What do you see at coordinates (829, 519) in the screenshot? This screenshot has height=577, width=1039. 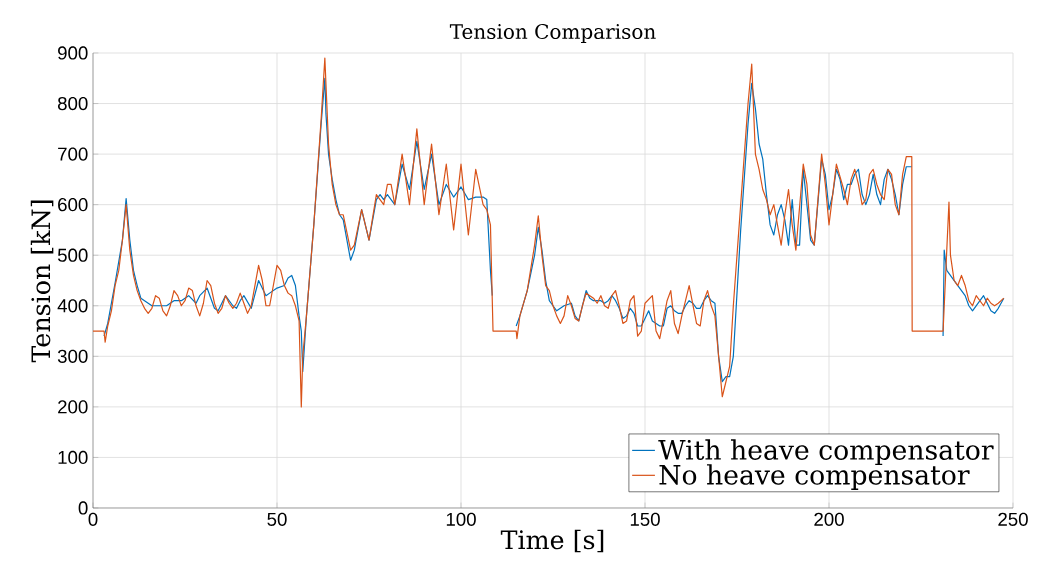 I see `x-tick-label: 200` at bounding box center [829, 519].